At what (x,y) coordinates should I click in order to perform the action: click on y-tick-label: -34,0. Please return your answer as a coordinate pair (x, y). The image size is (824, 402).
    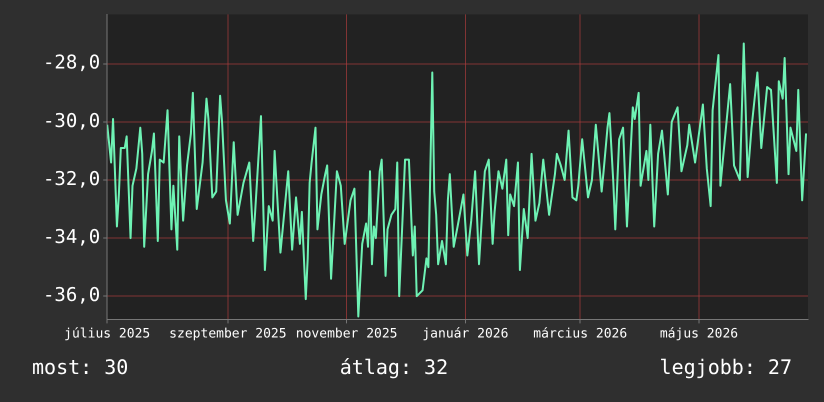
    Looking at the image, I should click on (71, 237).